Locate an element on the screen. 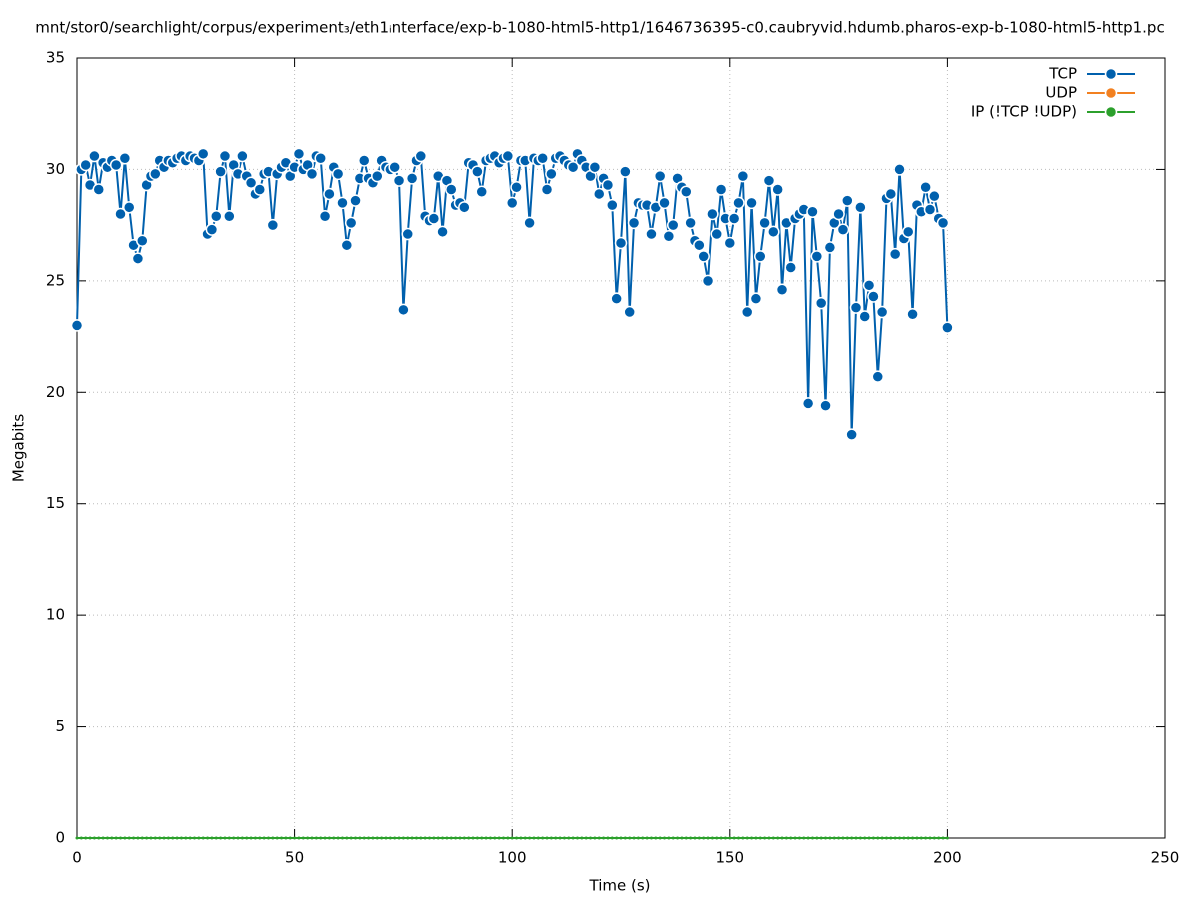  y-tick-label: 20 is located at coordinates (55, 392).